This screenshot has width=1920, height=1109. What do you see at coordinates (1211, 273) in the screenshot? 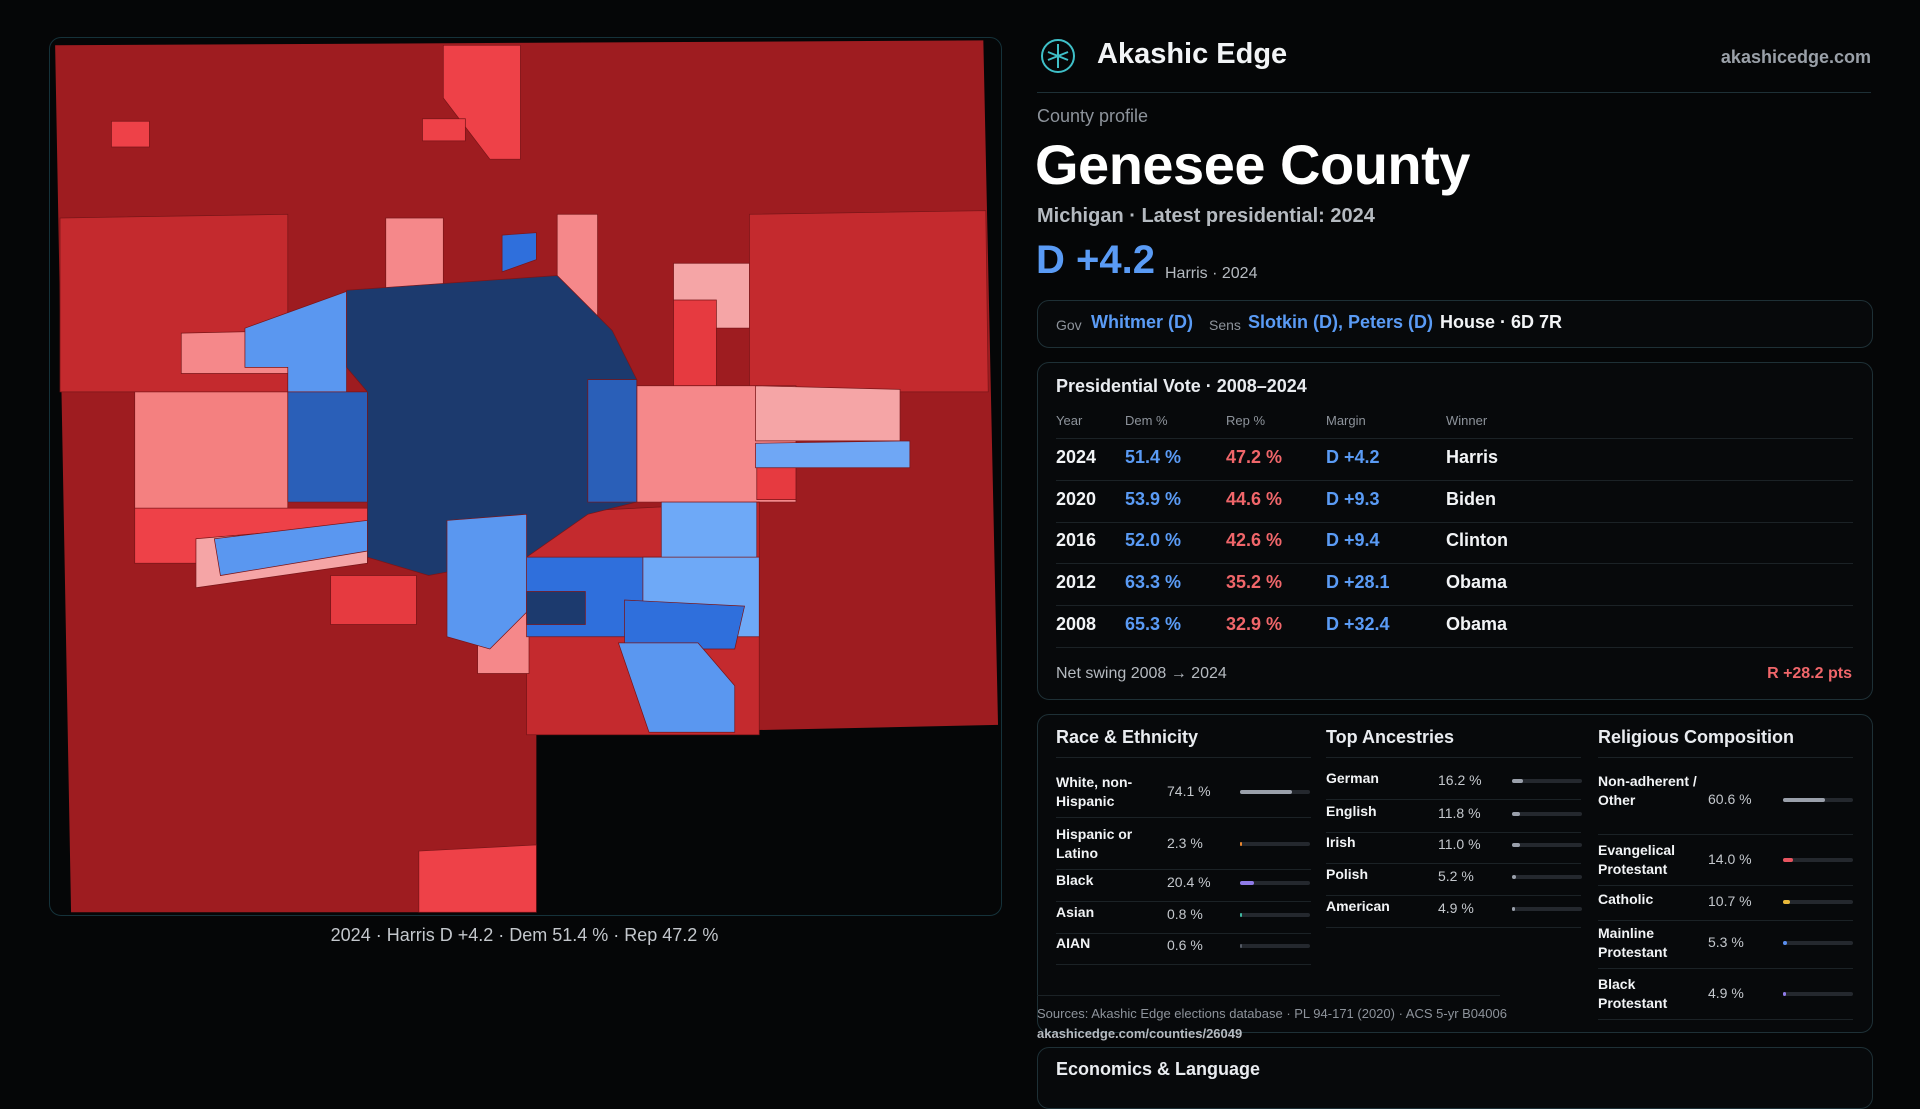
I see `margin-note: Harris · 2024` at bounding box center [1211, 273].